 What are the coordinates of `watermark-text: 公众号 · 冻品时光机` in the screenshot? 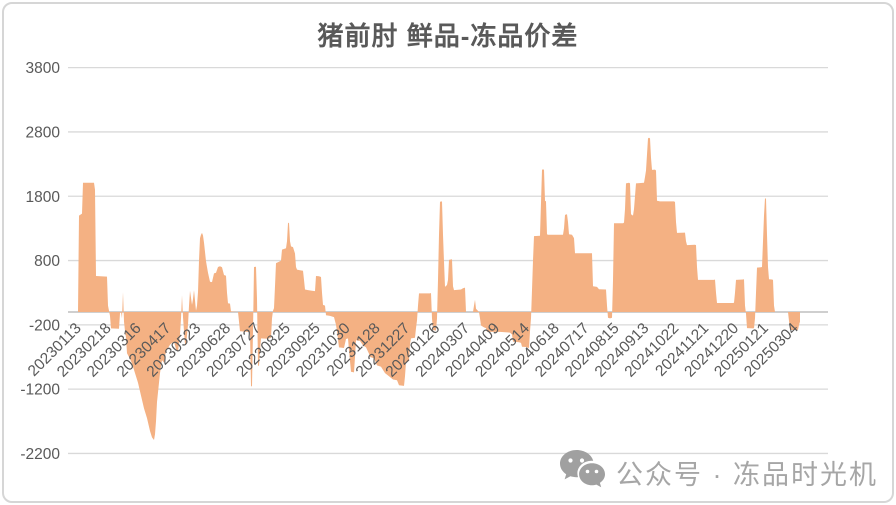 It's located at (747, 475).